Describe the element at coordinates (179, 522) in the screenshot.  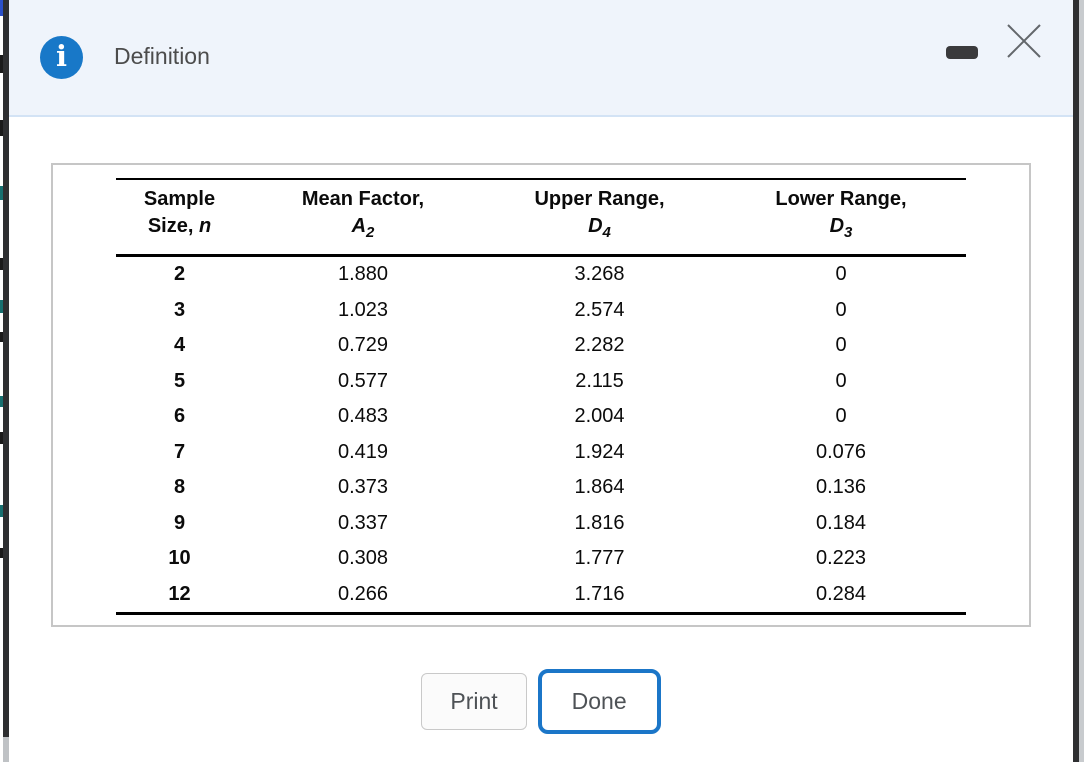
I see `cell-sample-size: 9` at that location.